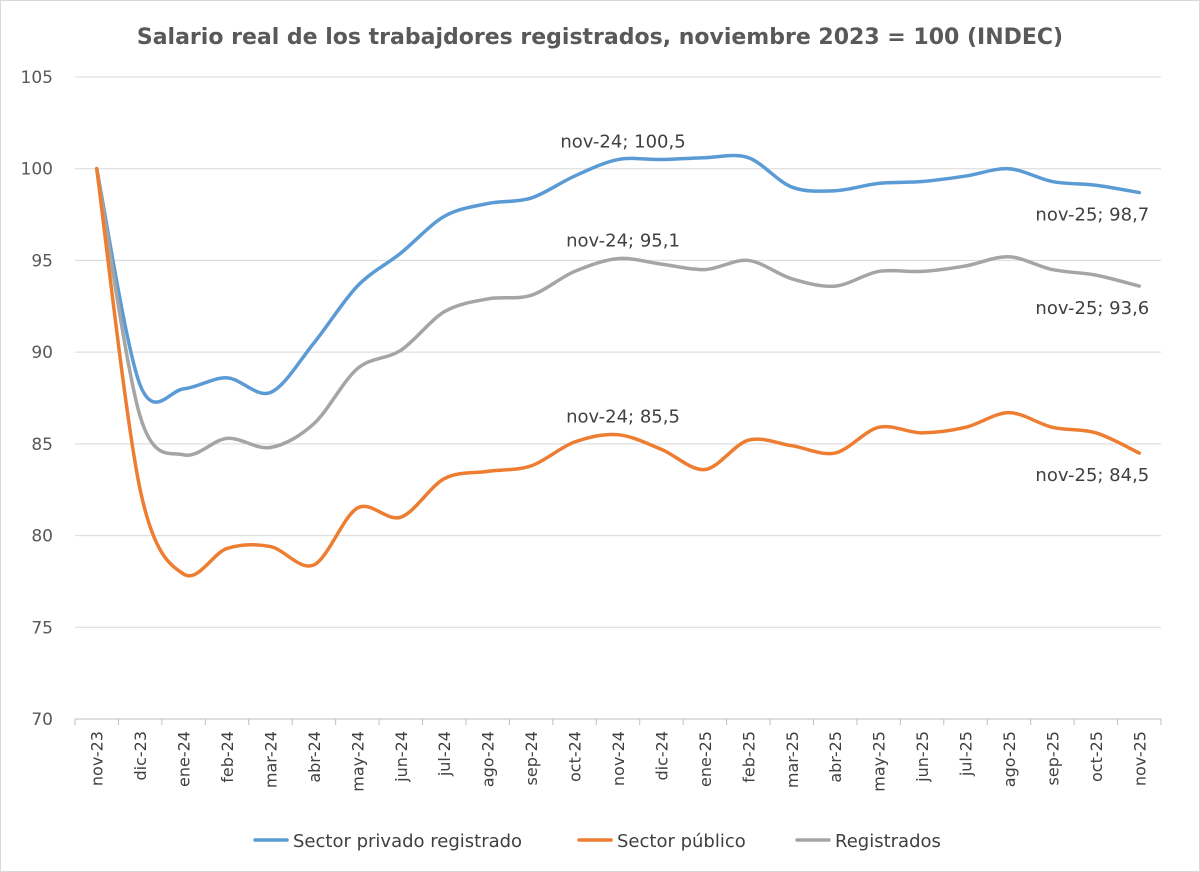 This screenshot has width=1200, height=872. What do you see at coordinates (357, 761) in the screenshot?
I see `x-tick-label-may-24: may-24` at bounding box center [357, 761].